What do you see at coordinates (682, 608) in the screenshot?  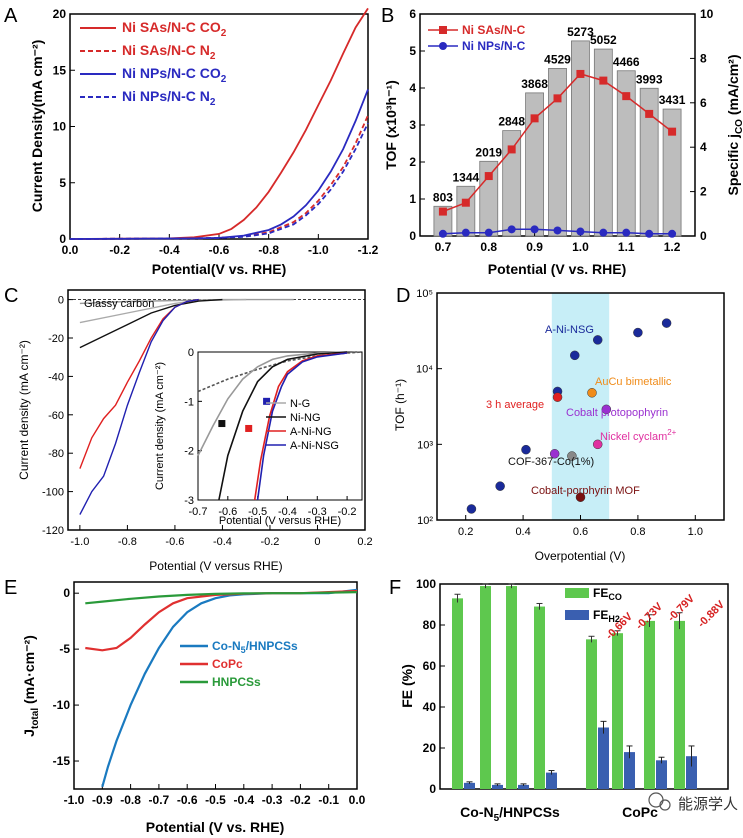 I see `potential-annotation: -0.79V` at bounding box center [682, 608].